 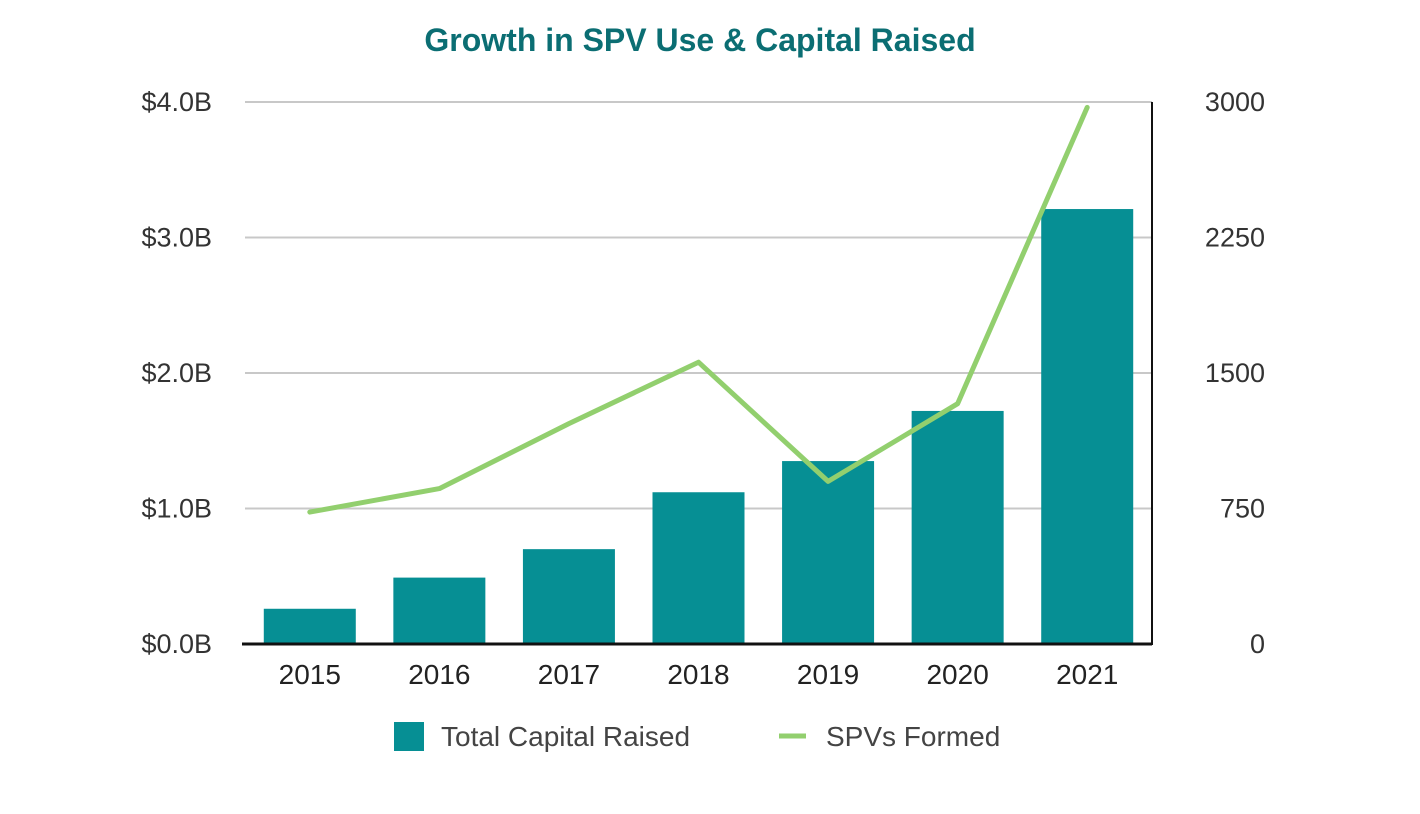 What do you see at coordinates (569, 674) in the screenshot?
I see `x-tick-label: 2017` at bounding box center [569, 674].